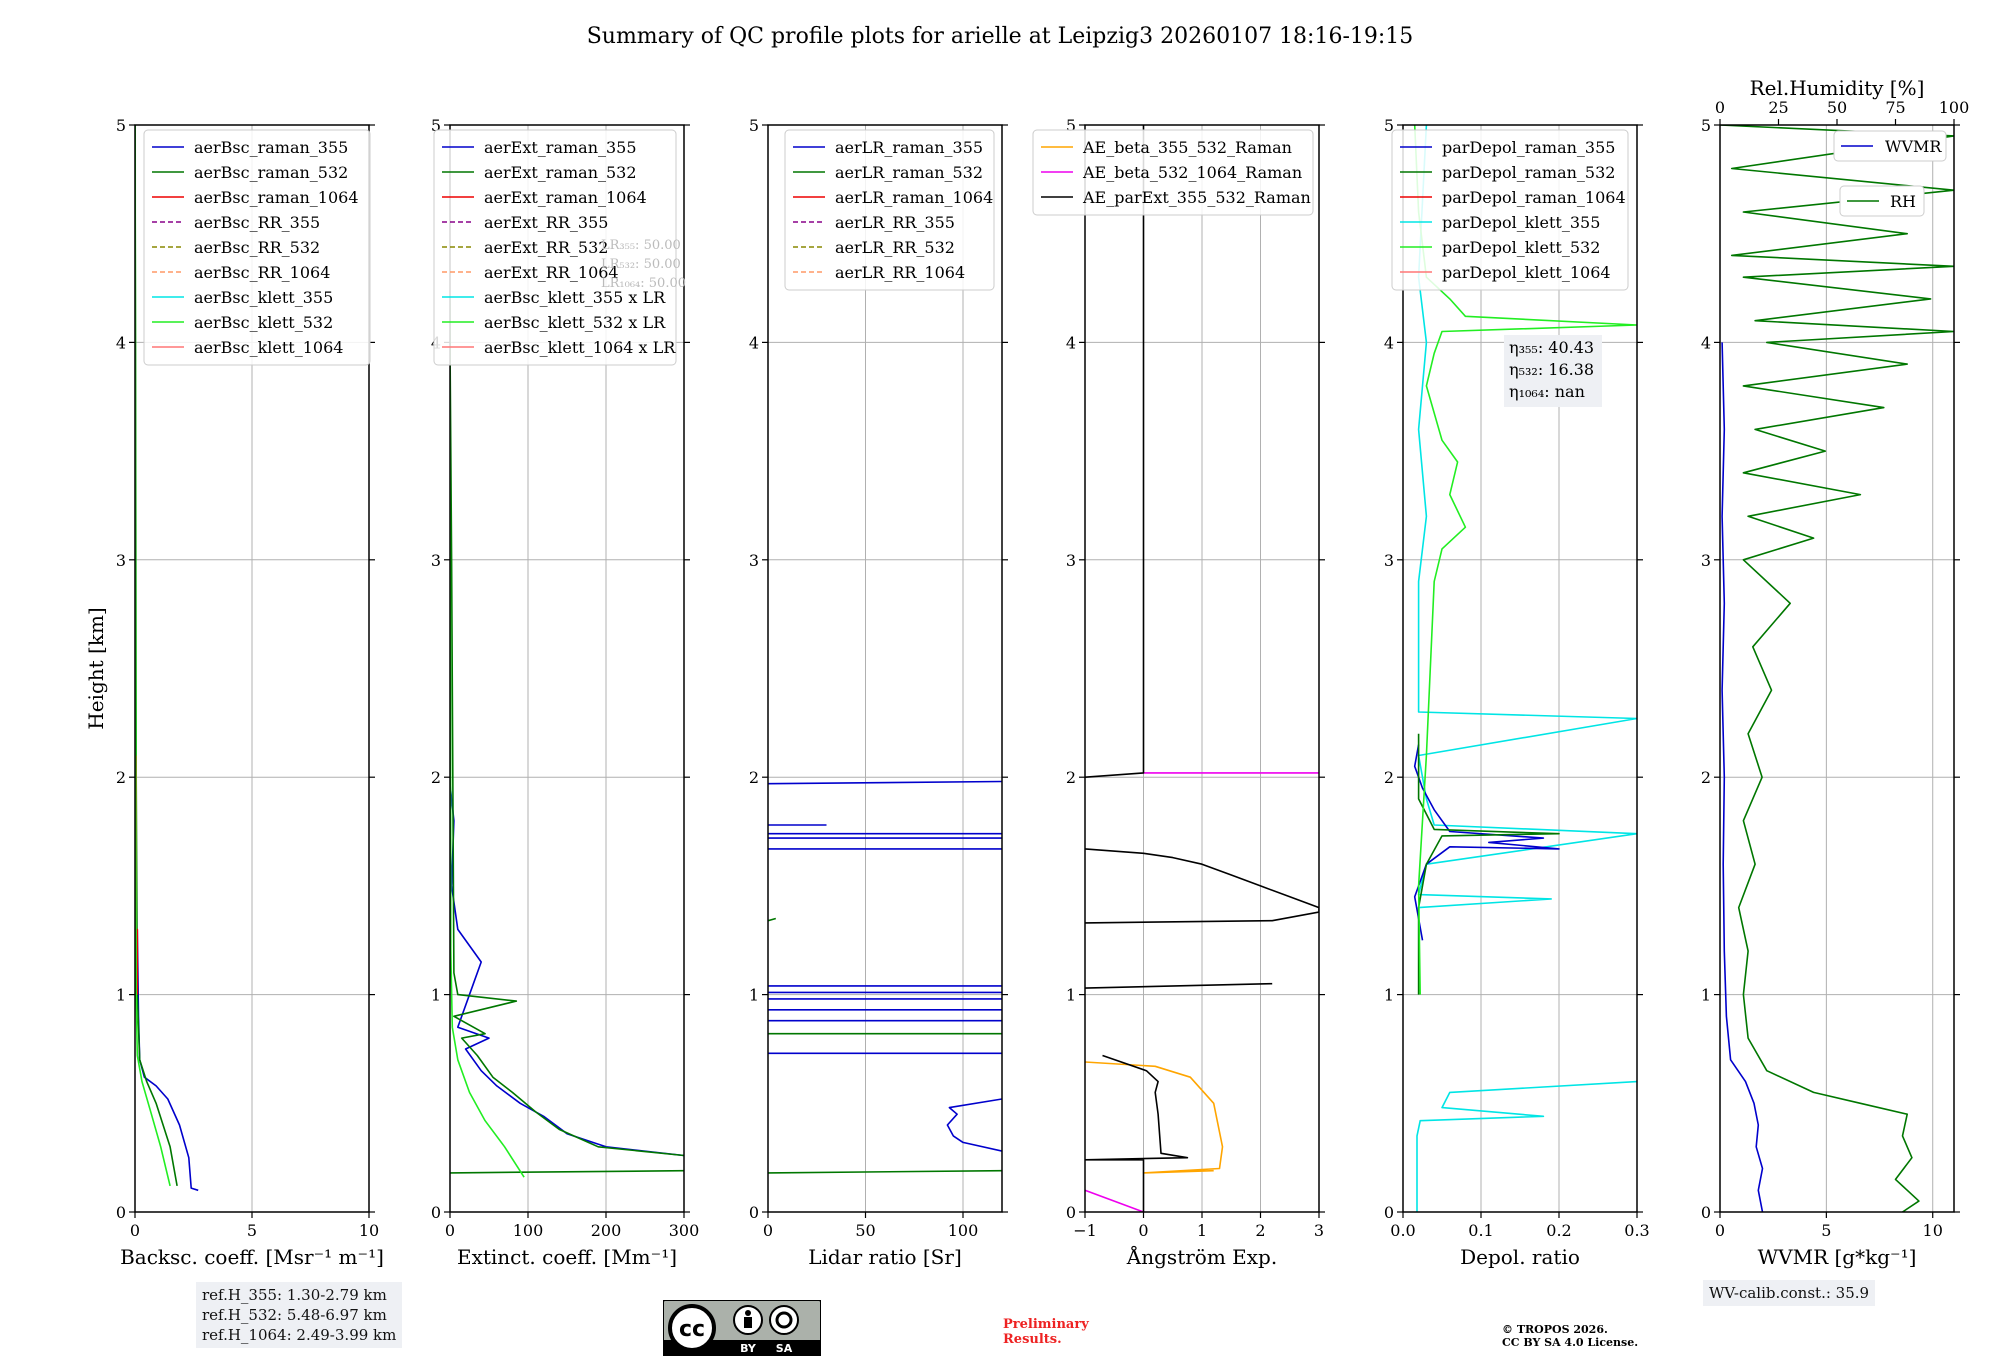 The image size is (2000, 1360). I want to click on series-line-WVMR, so click(1742, 777).